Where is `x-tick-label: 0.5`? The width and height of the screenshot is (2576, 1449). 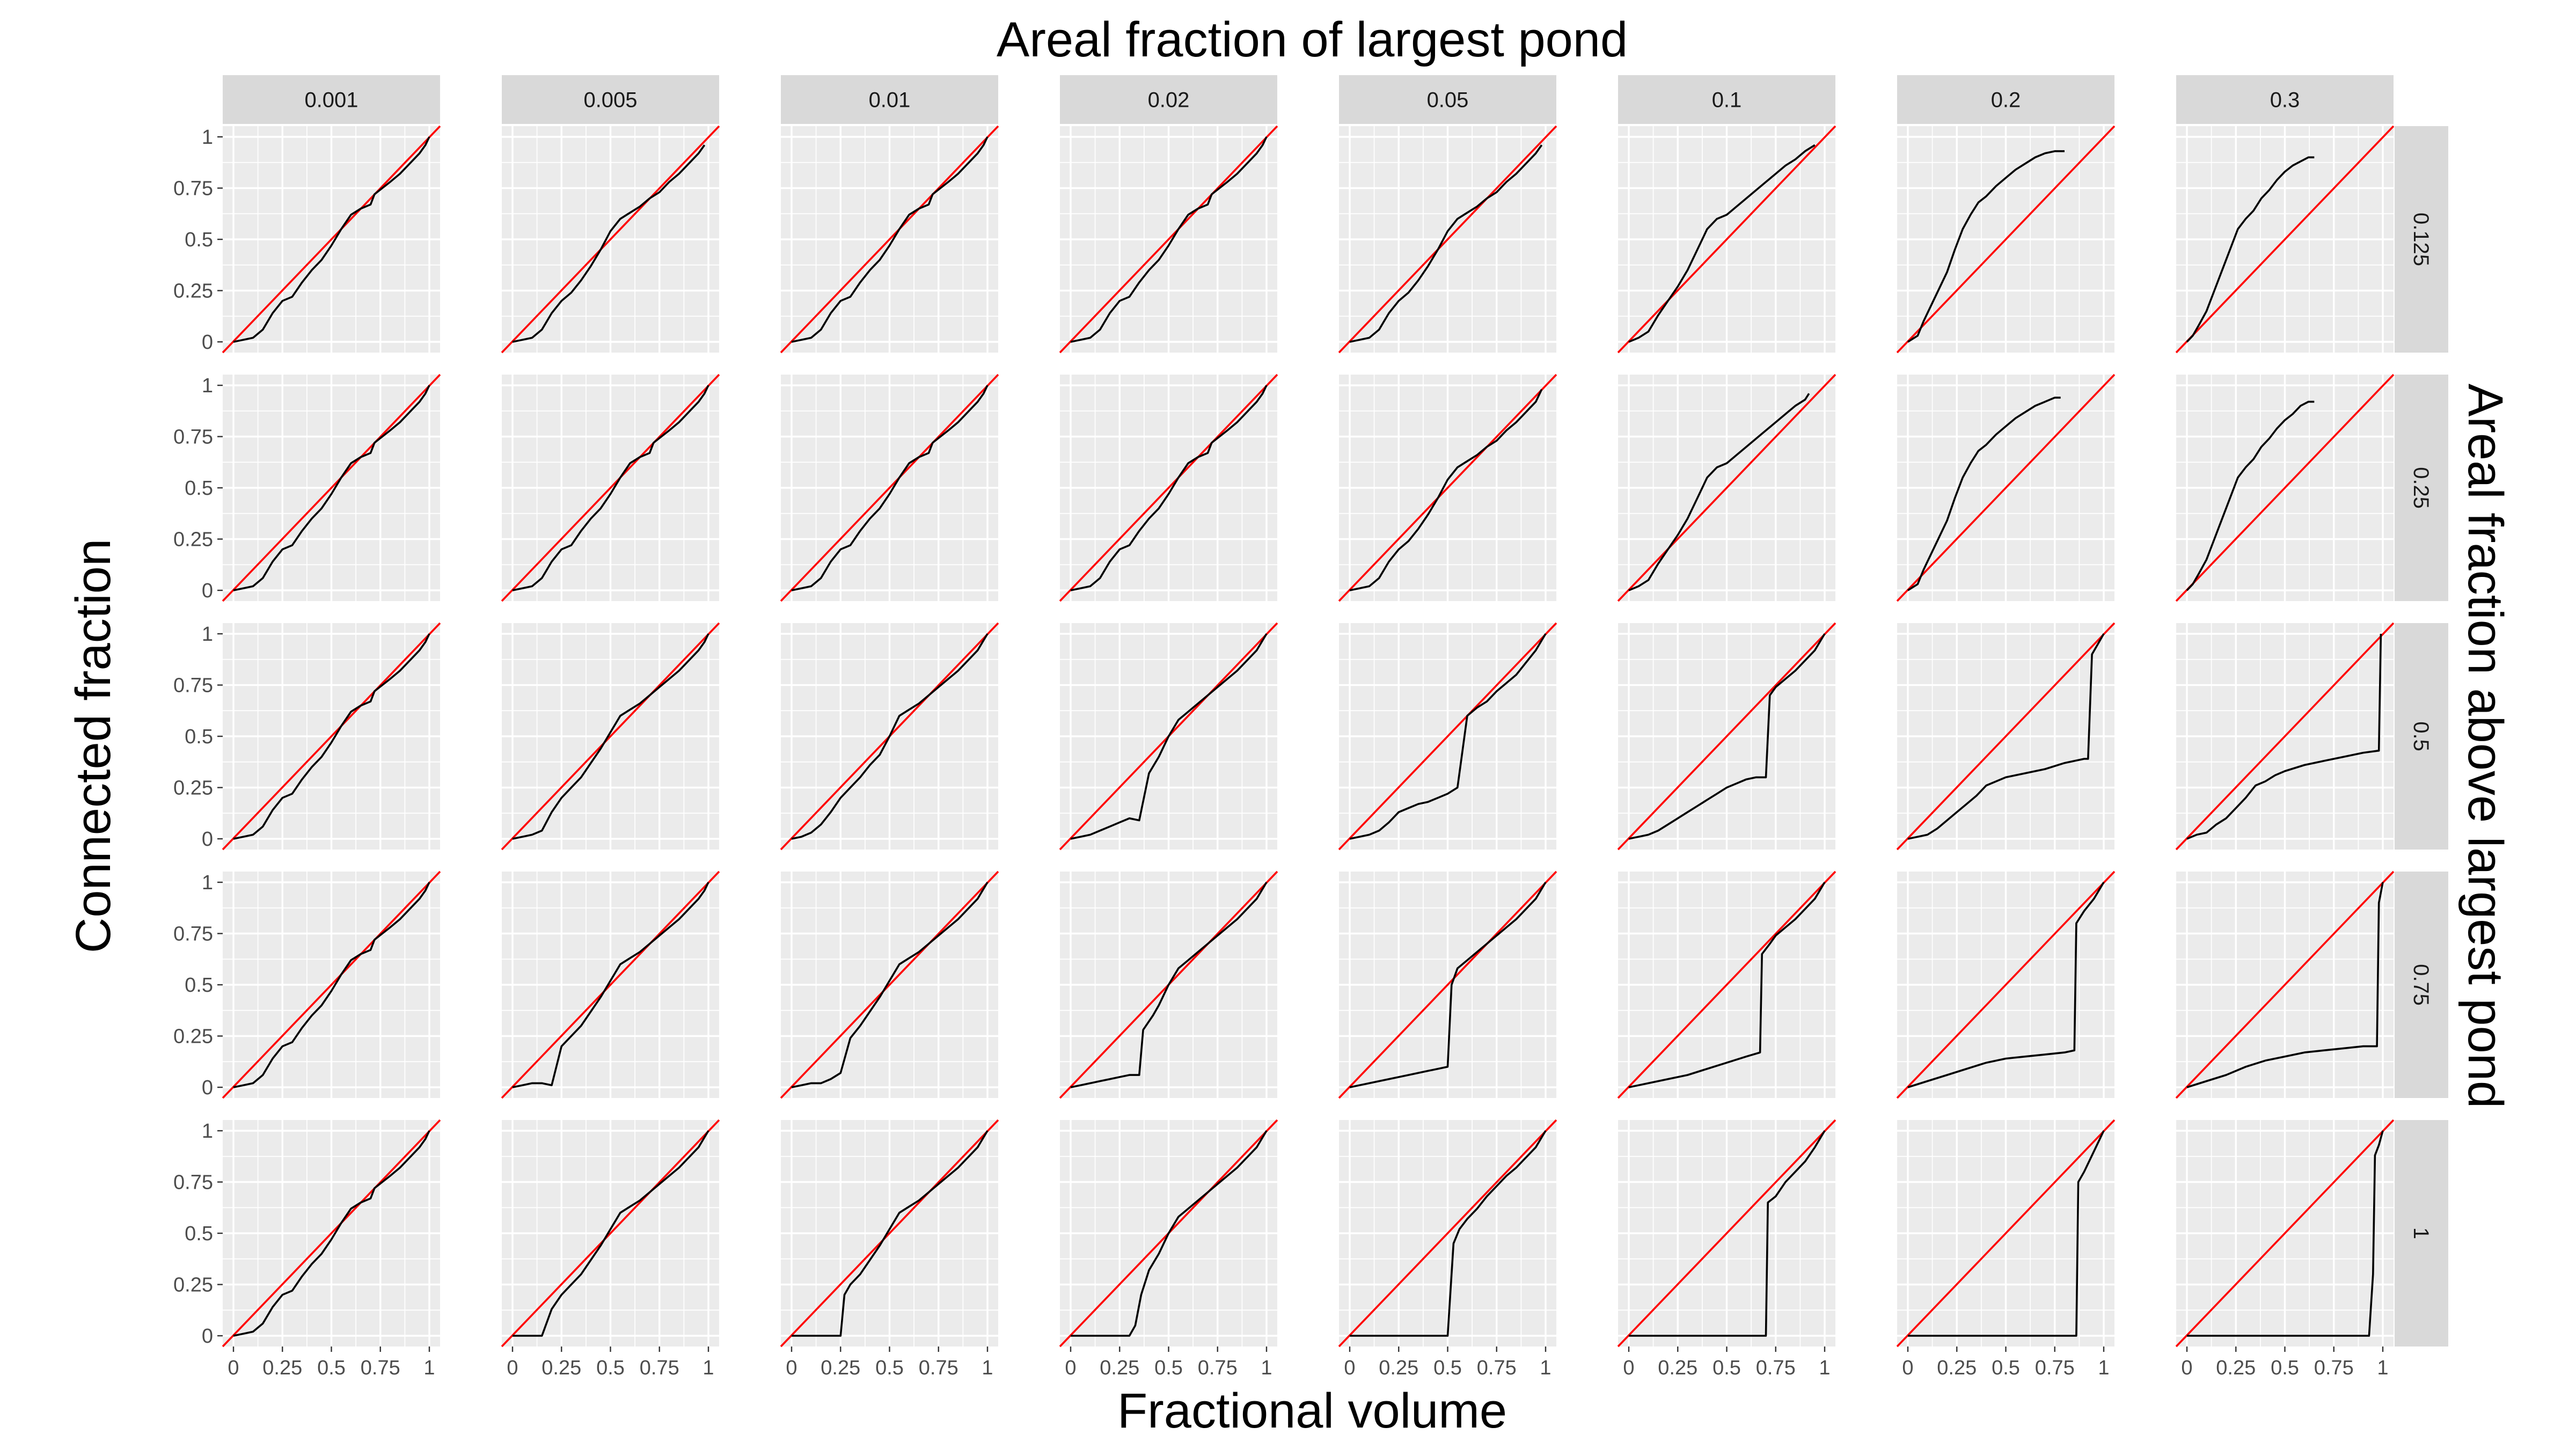
x-tick-label: 0.5 is located at coordinates (1727, 1368).